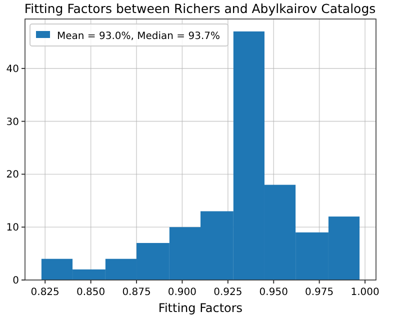 This screenshot has height=320, width=400. What do you see at coordinates (228, 292) in the screenshot?
I see `x-tick-label: 0.925` at bounding box center [228, 292].